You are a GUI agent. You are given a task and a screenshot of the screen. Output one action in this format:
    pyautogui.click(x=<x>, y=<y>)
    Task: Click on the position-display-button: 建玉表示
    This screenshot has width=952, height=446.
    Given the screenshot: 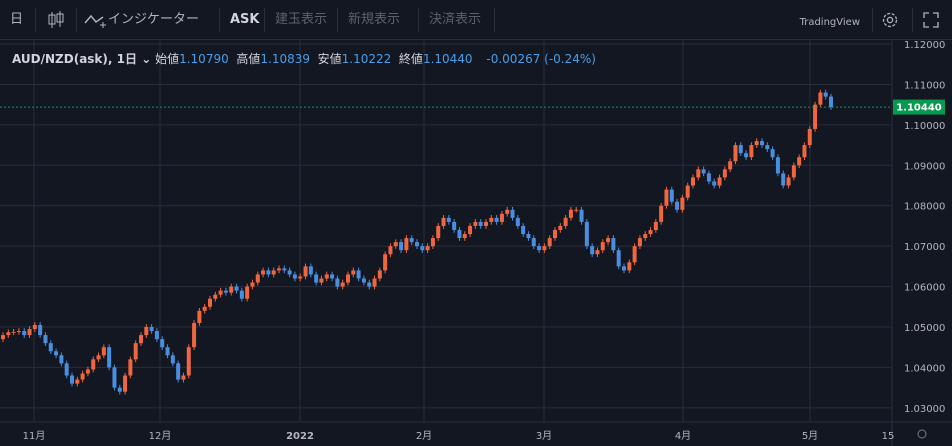 What is the action you would take?
    pyautogui.click(x=301, y=19)
    